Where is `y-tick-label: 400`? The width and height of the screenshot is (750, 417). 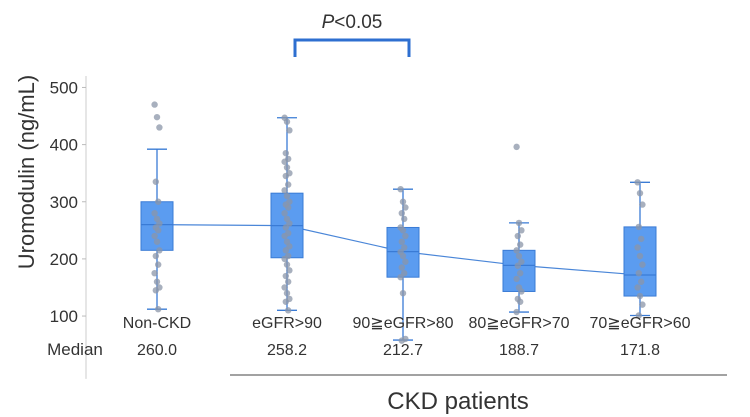 y-tick-label: 400 is located at coordinates (64, 145).